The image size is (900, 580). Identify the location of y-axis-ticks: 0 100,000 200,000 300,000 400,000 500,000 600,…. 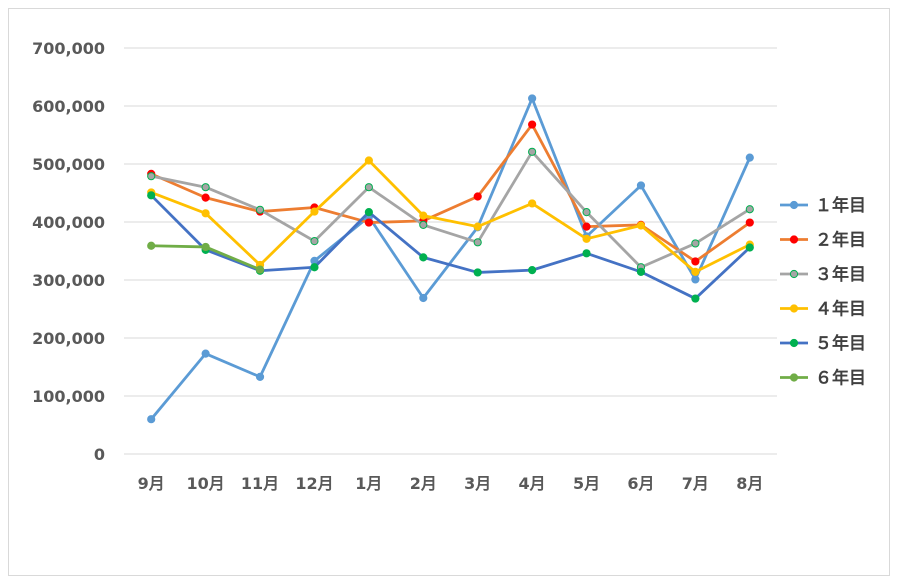
(68, 251).